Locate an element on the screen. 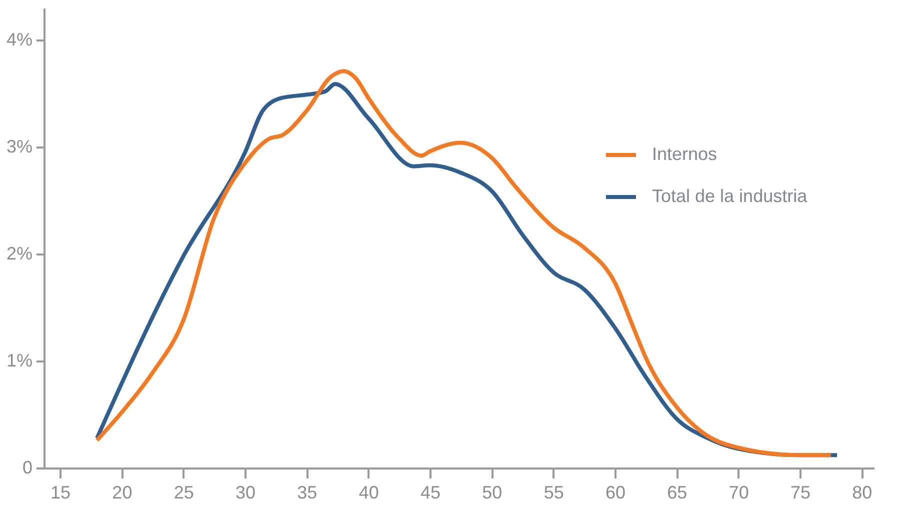 This screenshot has height=516, width=900. x-tick-label: 80 is located at coordinates (862, 492).